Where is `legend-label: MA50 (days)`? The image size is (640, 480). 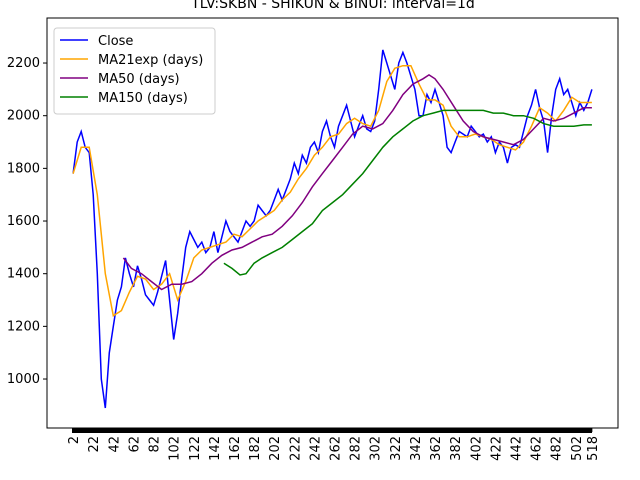 legend-label: MA50 (days) is located at coordinates (139, 79).